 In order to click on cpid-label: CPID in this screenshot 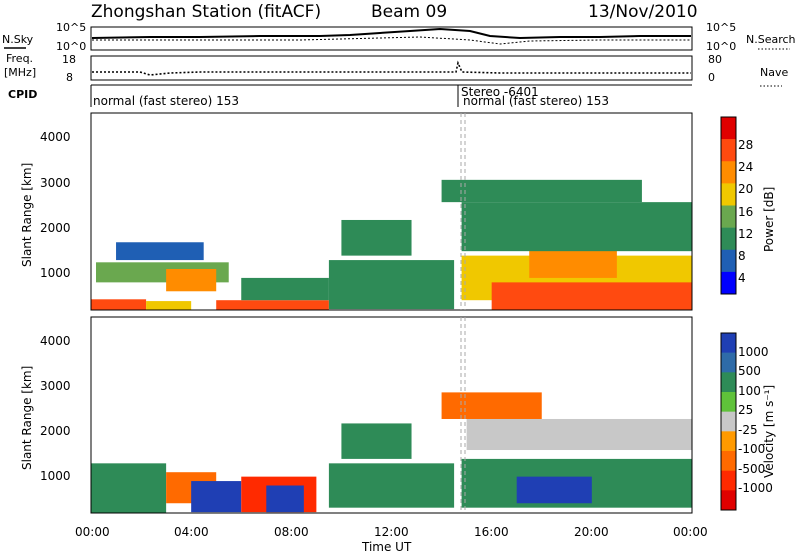, I will do `click(22, 94)`.